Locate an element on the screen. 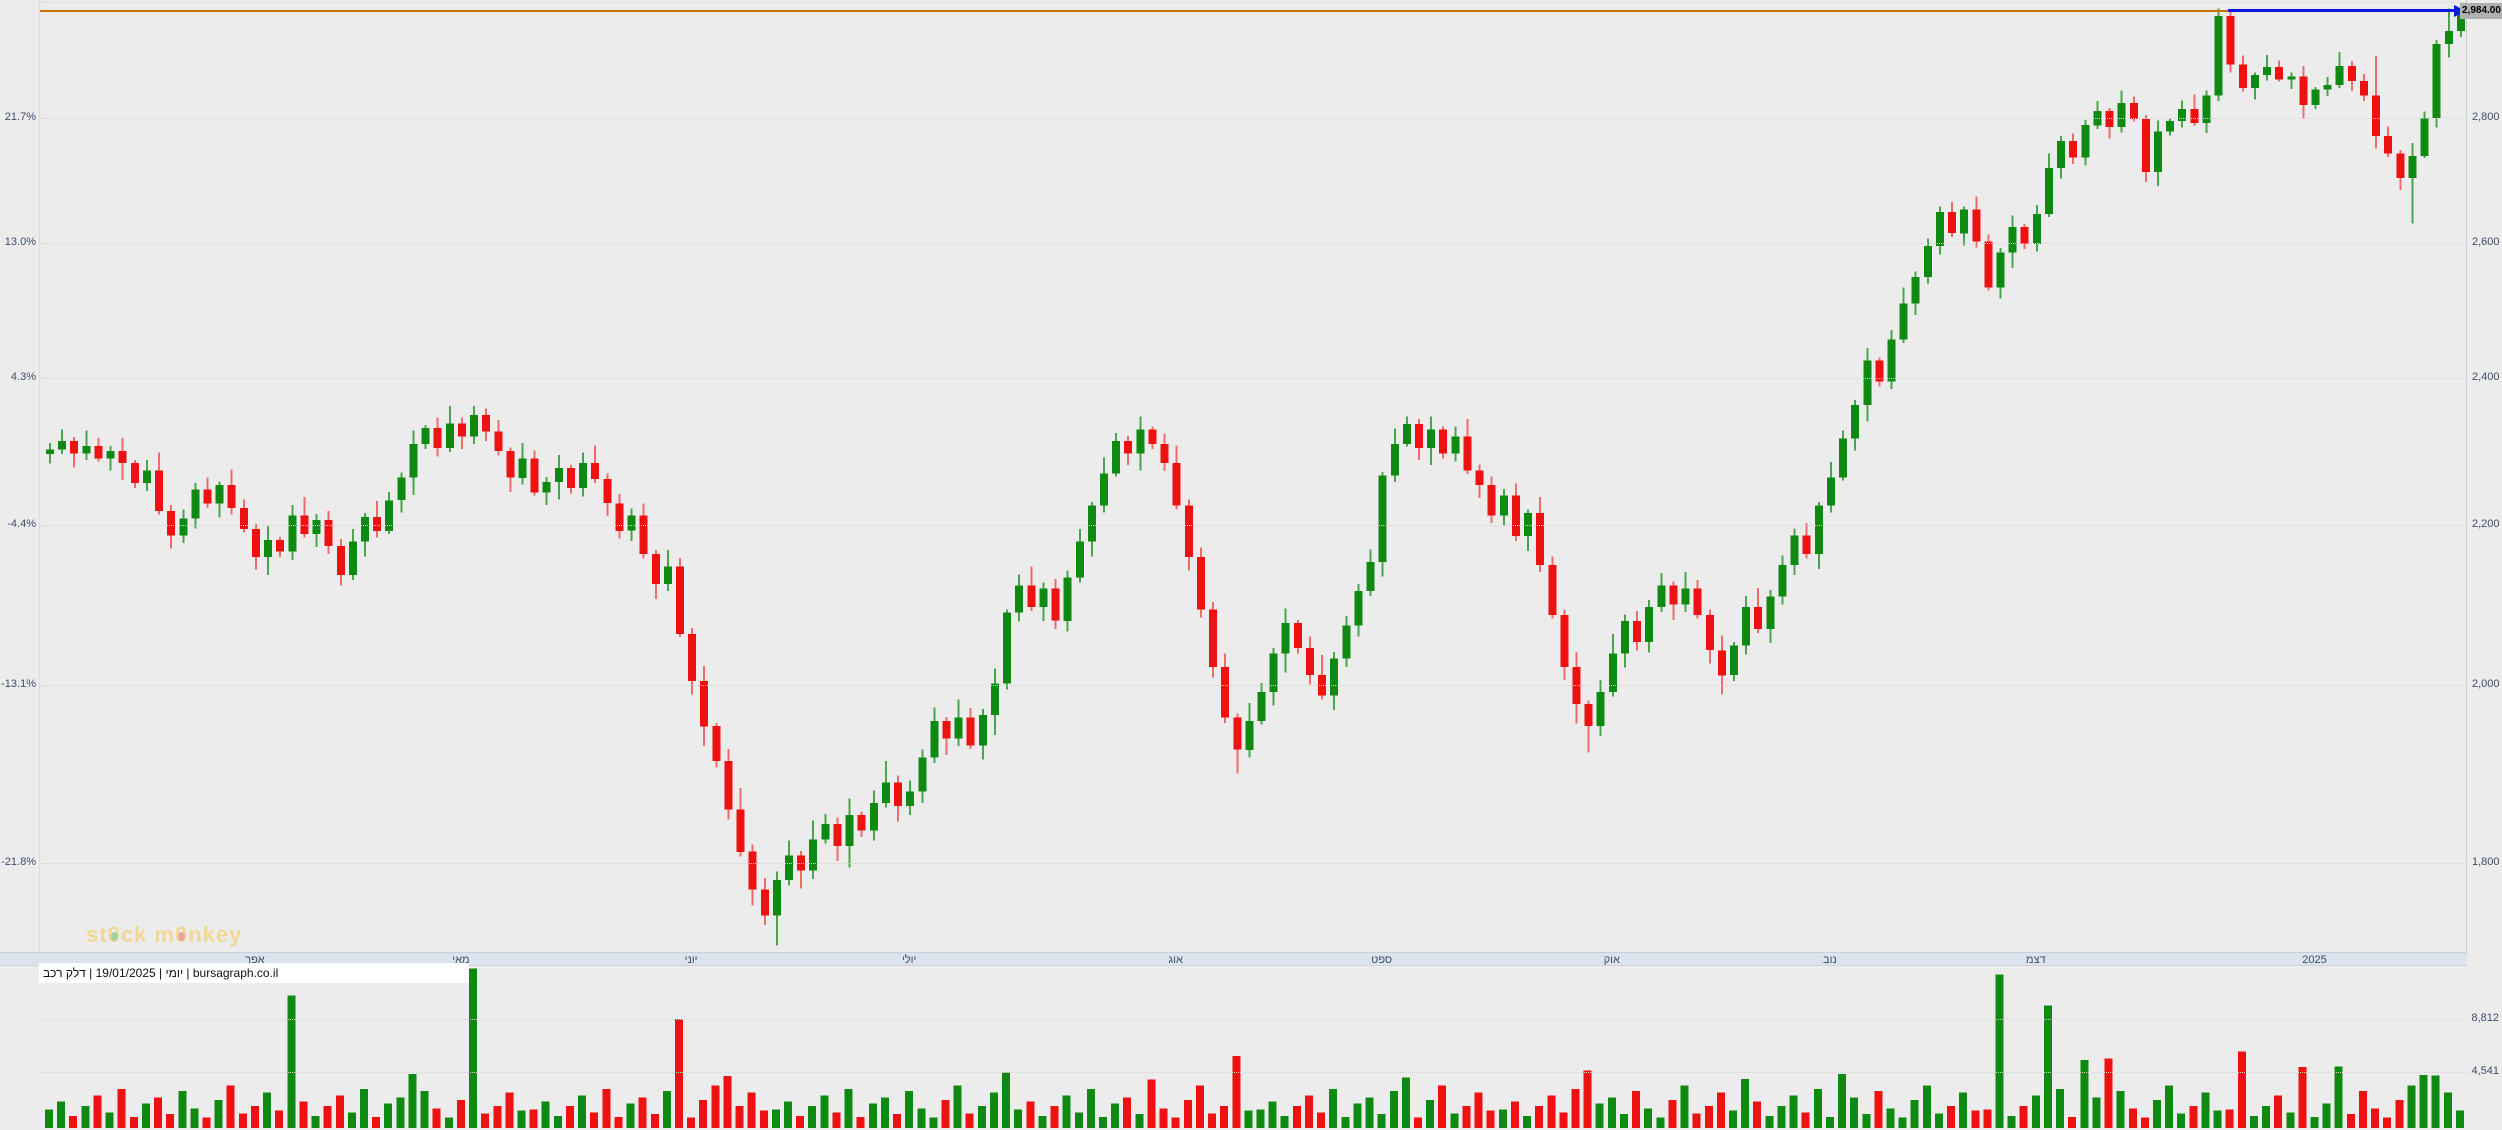 The image size is (2502, 1130). month-axis-label: אוג is located at coordinates (1175, 960).